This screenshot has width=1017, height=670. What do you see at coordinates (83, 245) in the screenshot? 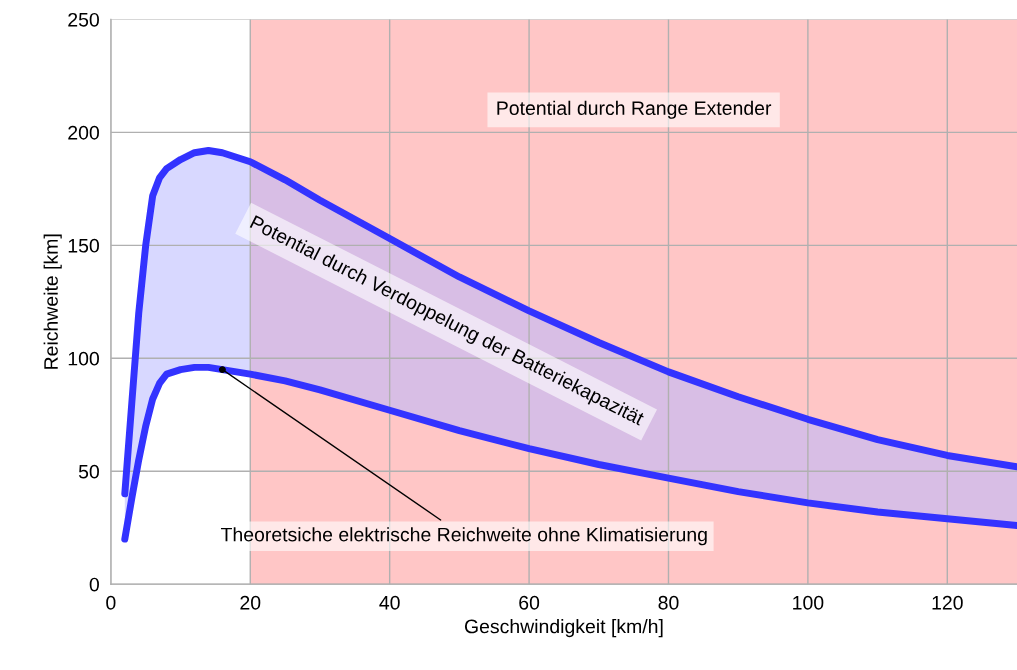
I see `y-tick-label: 150` at bounding box center [83, 245].